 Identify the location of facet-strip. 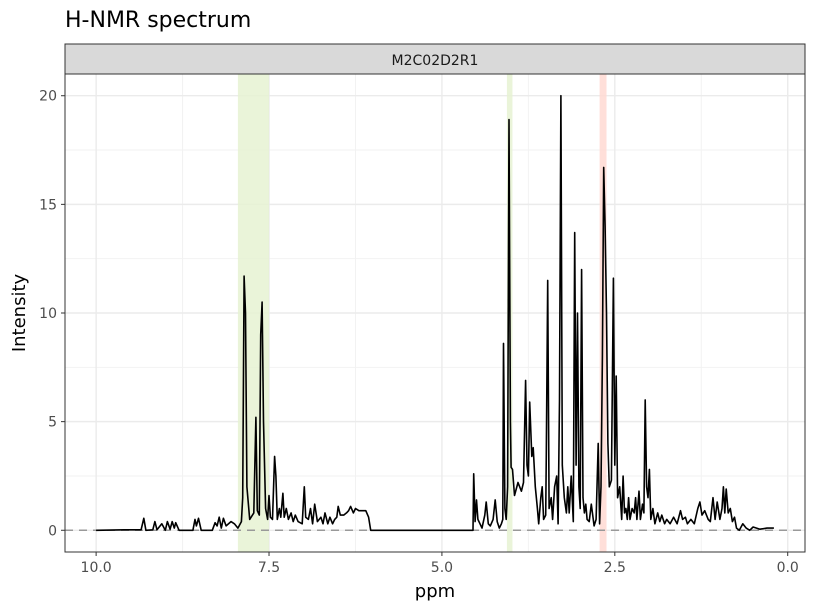
(435, 59).